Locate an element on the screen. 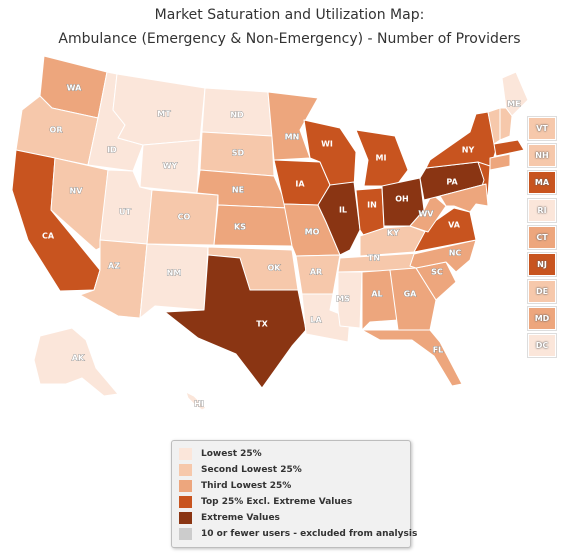 The width and height of the screenshot is (579, 557). label-tn: TN is located at coordinates (374, 258).